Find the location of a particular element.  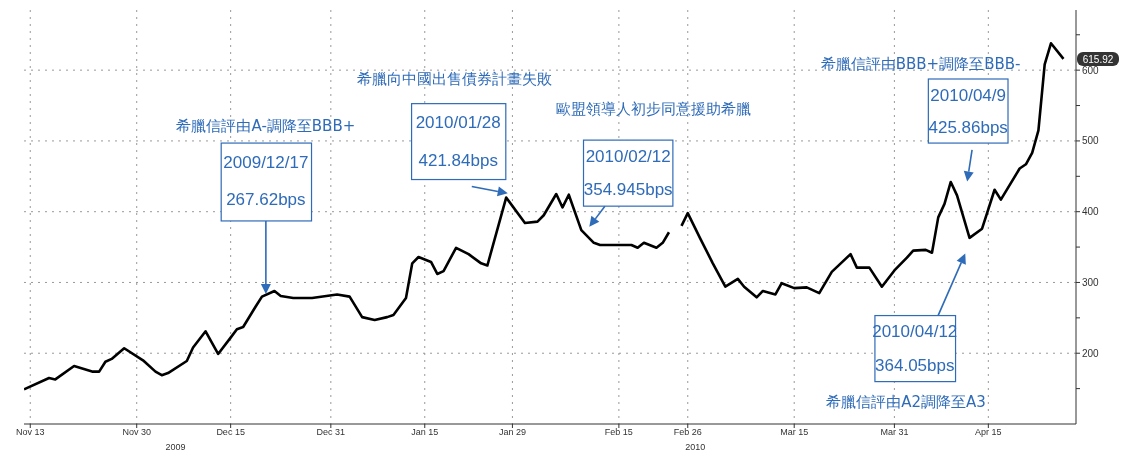

annotation: 421.84bps is located at coordinates (458, 160).